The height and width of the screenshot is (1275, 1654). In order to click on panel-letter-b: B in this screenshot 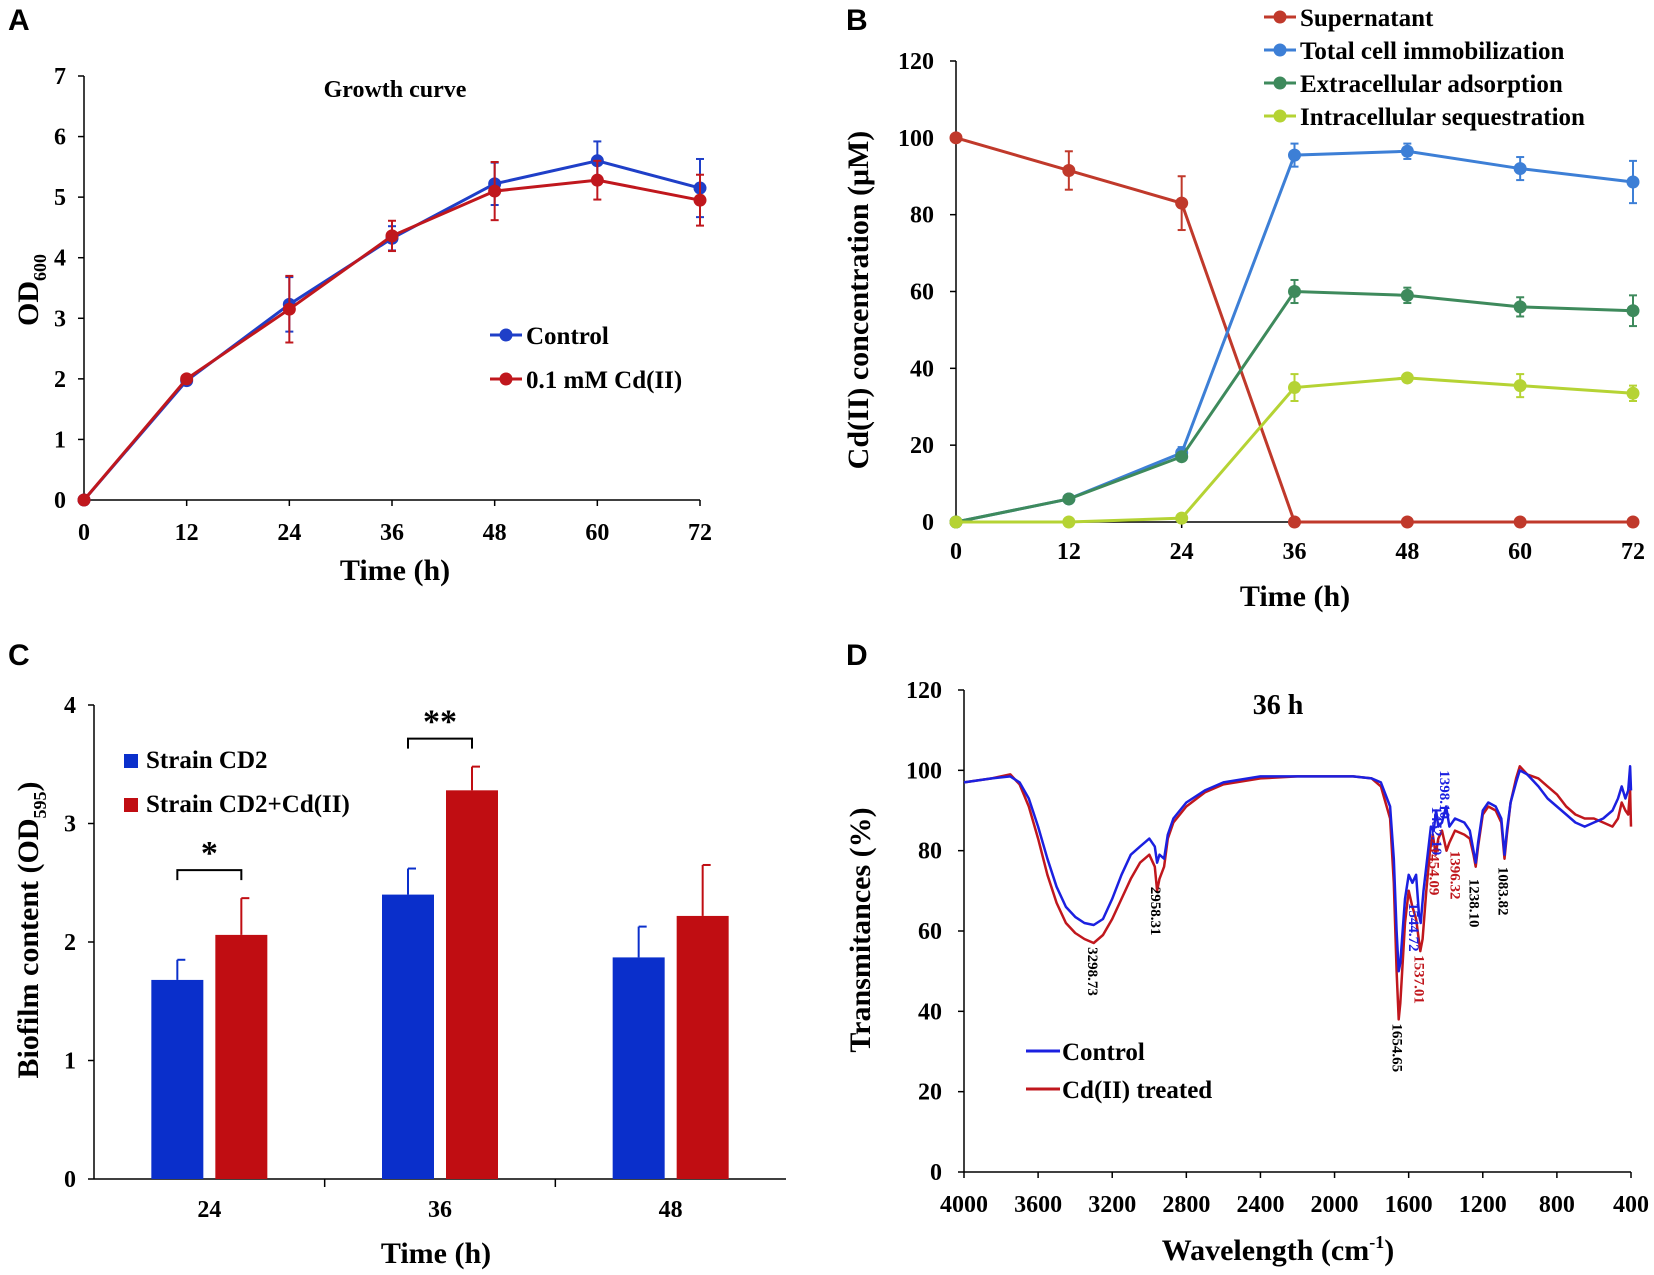, I will do `click(857, 20)`.